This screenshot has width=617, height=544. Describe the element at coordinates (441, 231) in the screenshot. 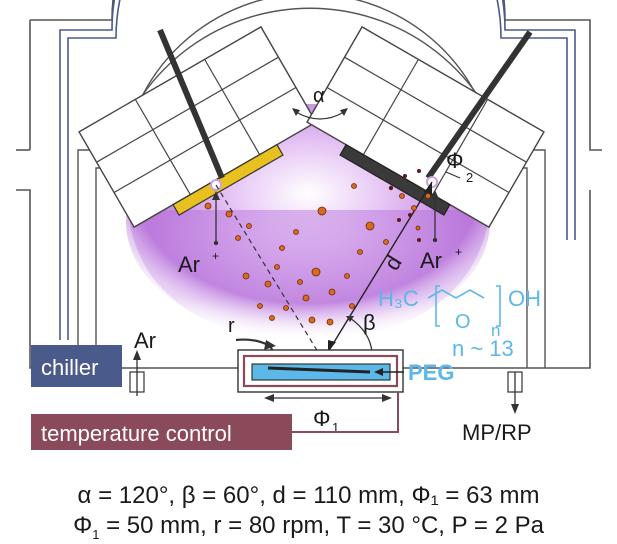

I see `ar-plus-right: Ar +` at that location.